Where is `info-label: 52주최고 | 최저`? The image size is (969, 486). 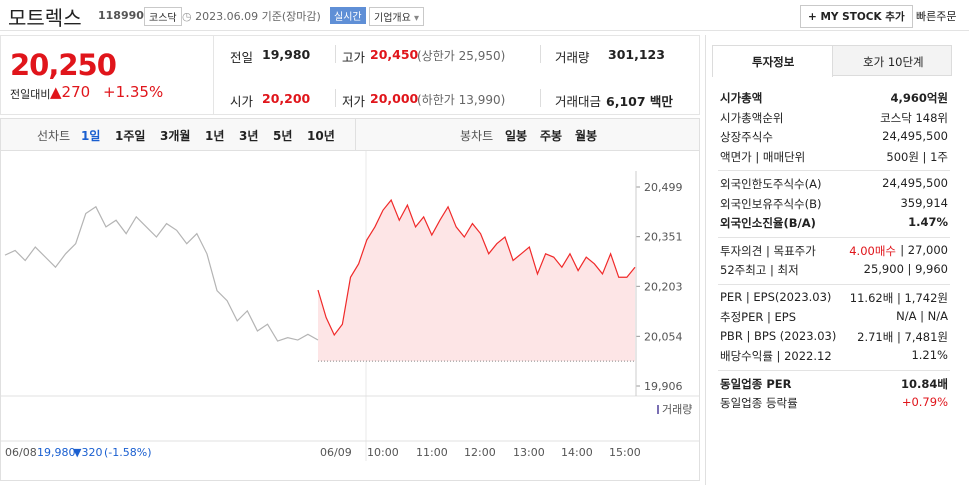
info-label: 52주최고 | 최저 is located at coordinates (759, 270).